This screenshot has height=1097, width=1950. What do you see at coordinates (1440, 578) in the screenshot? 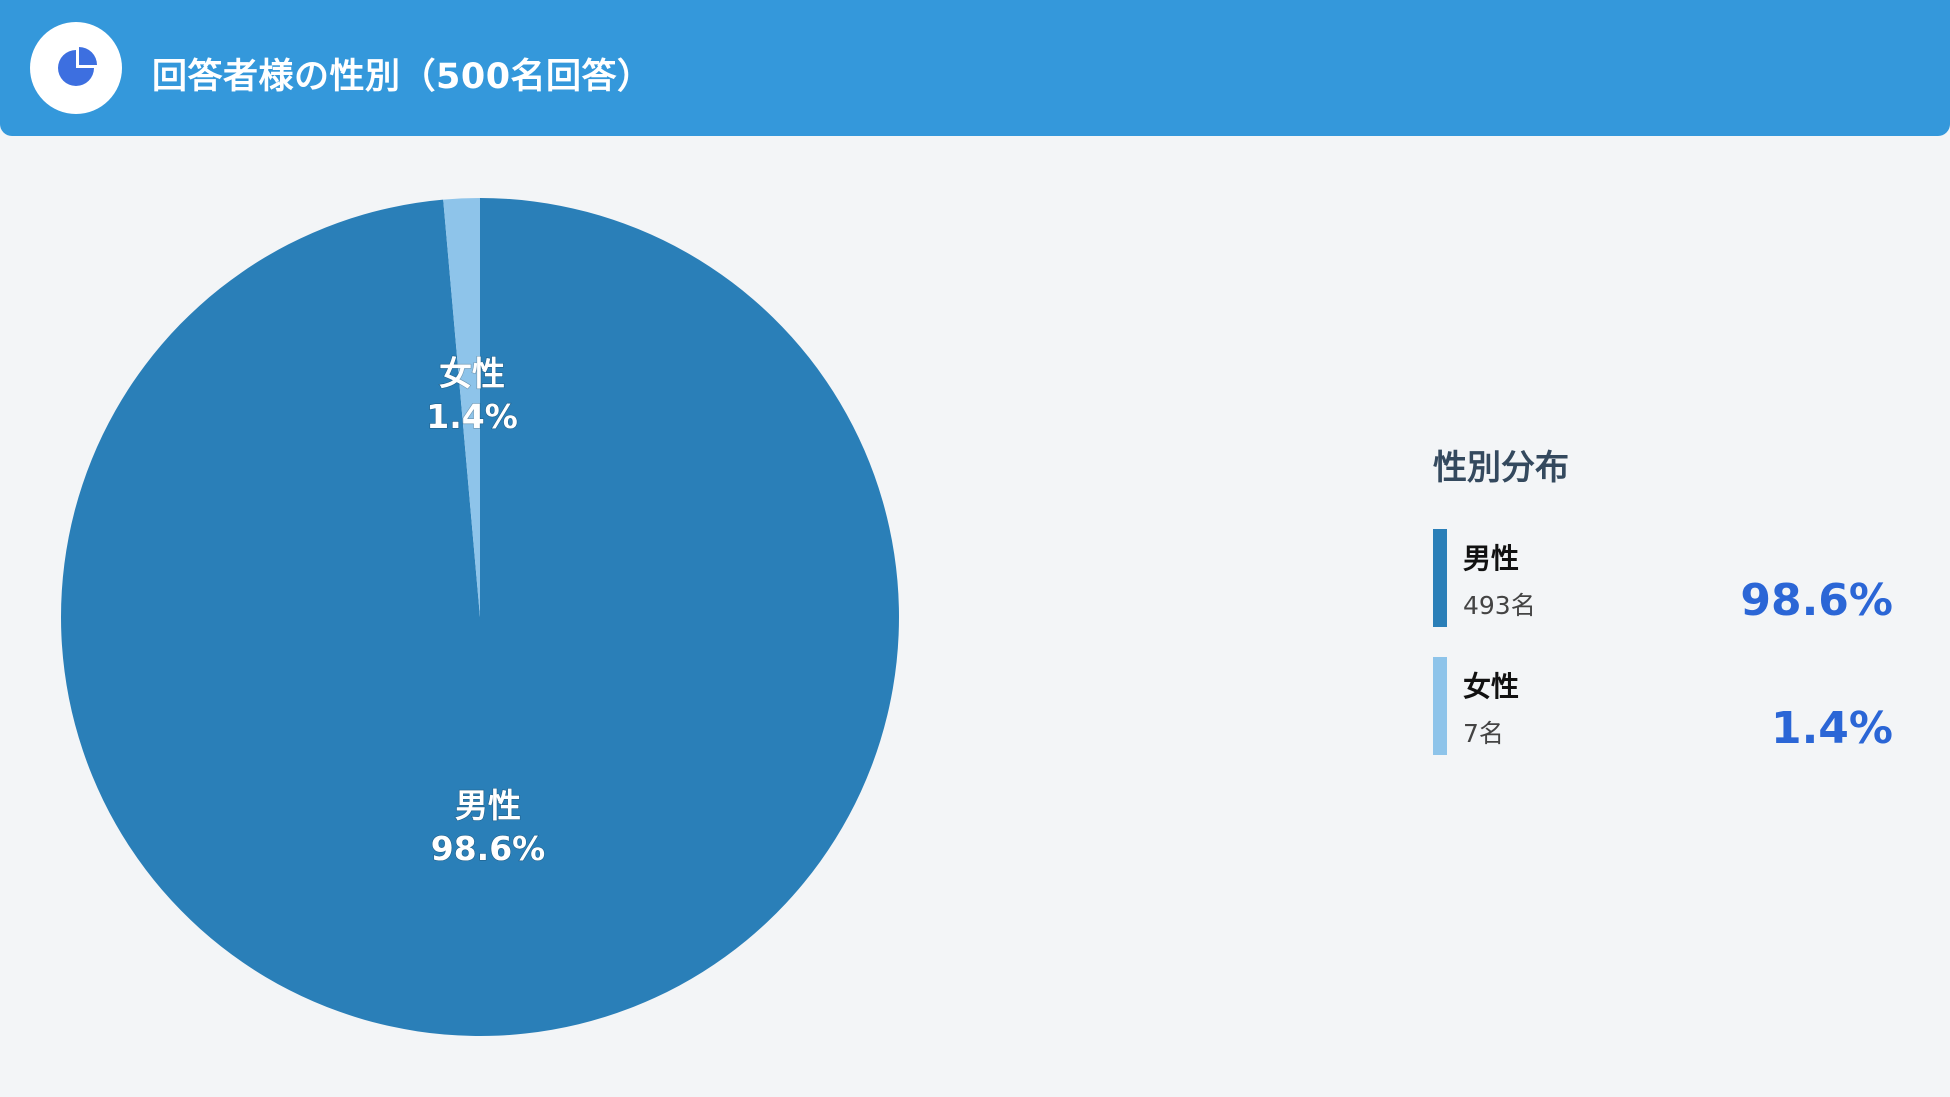
I see `legend-swatch-male` at bounding box center [1440, 578].